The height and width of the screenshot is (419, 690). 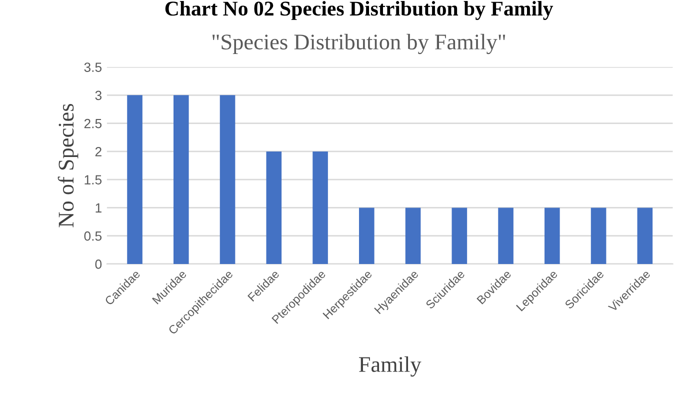 What do you see at coordinates (68, 166) in the screenshot?
I see `y-axis-title: No of Species` at bounding box center [68, 166].